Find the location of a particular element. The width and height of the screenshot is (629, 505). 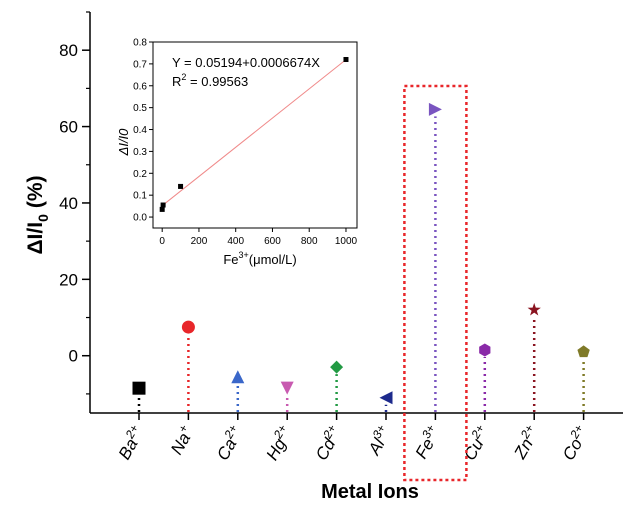

category-label-cd: Cd2+ is located at coordinates (327, 443).